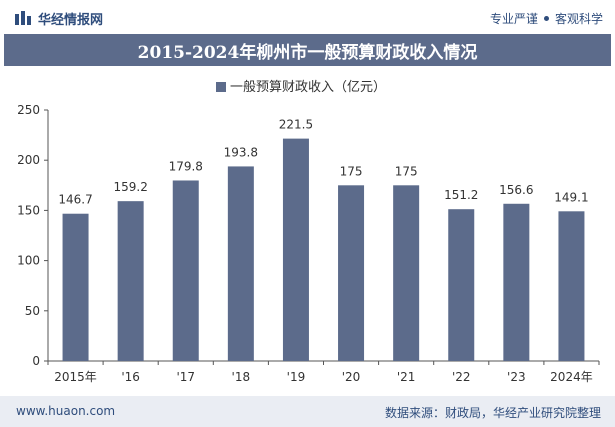 The image size is (615, 427). Describe the element at coordinates (28, 210) in the screenshot. I see `y-tick-label: 150` at that location.